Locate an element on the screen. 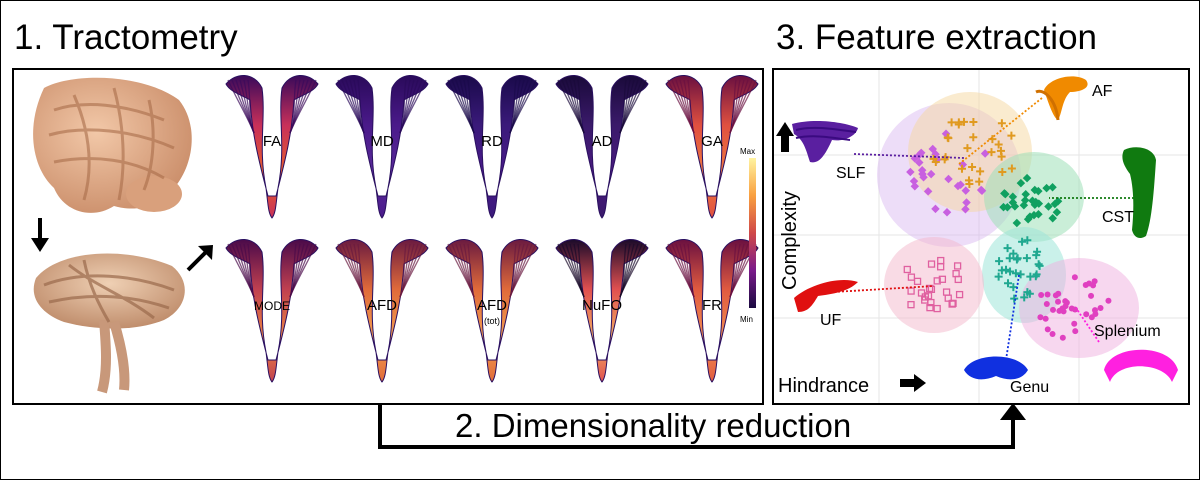 The height and width of the screenshot is (480, 1200). y-axis-arrow-icon is located at coordinates (785, 137).